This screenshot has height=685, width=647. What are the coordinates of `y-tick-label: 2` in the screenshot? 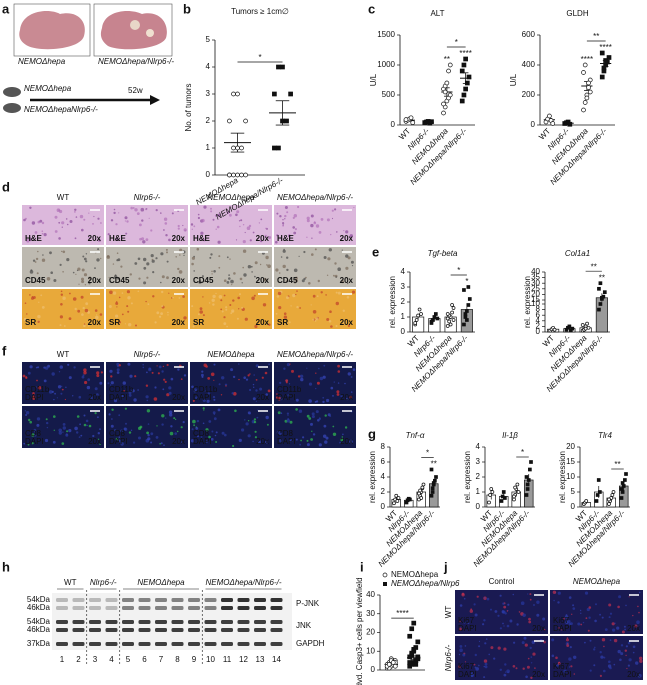 It's located at (538, 326).